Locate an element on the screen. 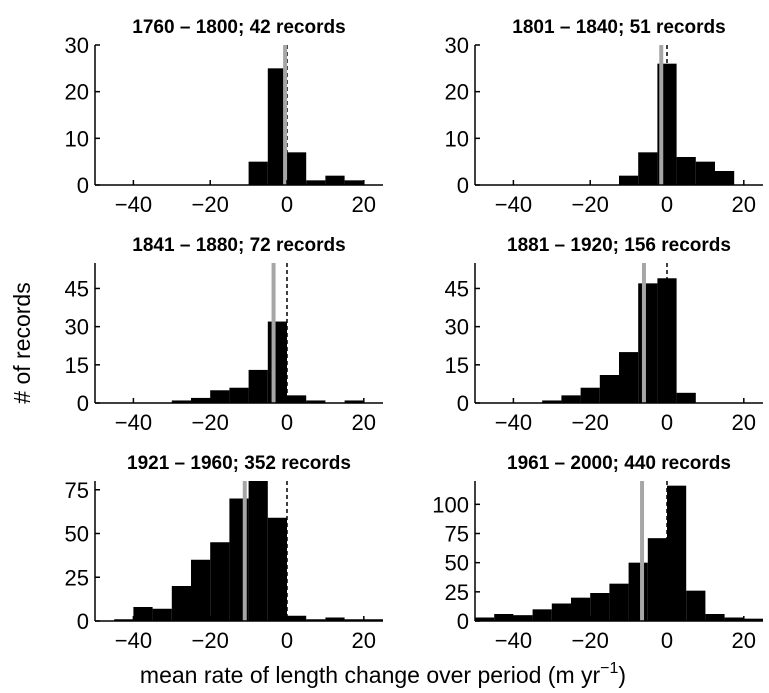 This screenshot has width=769, height=693. y-tick-label: 10 is located at coordinates (457, 138).